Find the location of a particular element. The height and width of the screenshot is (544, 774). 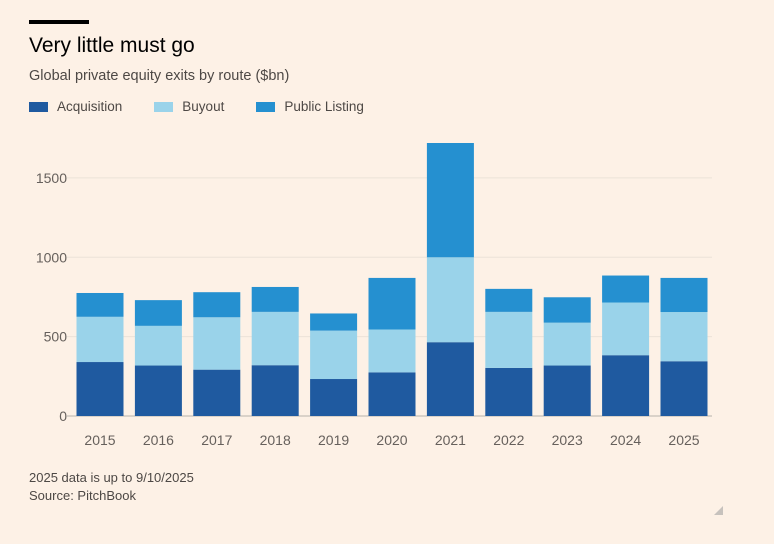

legend-swatch-acquisition is located at coordinates (38, 106).